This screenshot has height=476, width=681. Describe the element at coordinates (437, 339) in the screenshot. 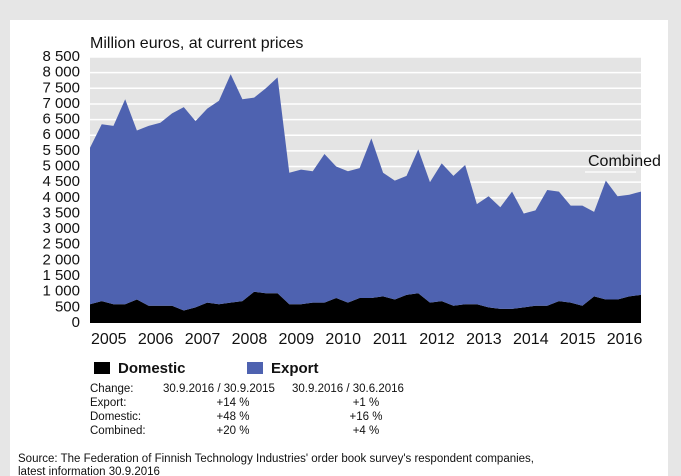

I see `x-tick-label: 2012` at that location.